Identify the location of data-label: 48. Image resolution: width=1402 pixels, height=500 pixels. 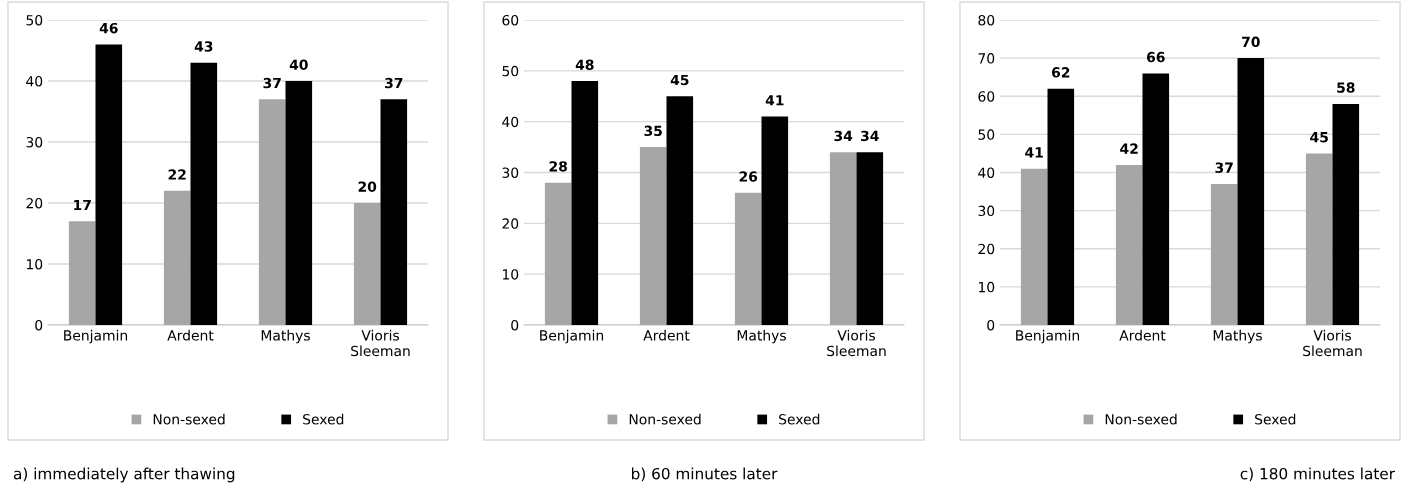
(584, 64).